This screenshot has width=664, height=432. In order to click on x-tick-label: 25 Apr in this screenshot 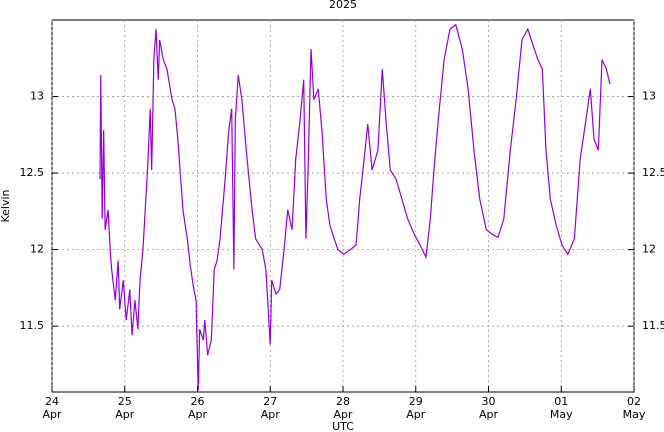, I will do `click(125, 408)`.